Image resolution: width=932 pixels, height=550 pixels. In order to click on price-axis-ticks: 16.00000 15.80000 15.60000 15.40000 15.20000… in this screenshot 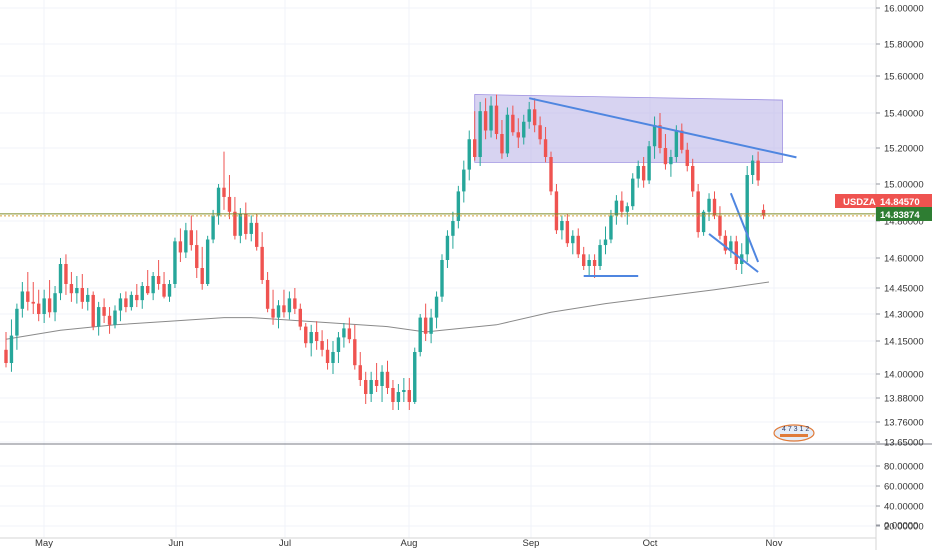, I will do `click(900, 226)`.